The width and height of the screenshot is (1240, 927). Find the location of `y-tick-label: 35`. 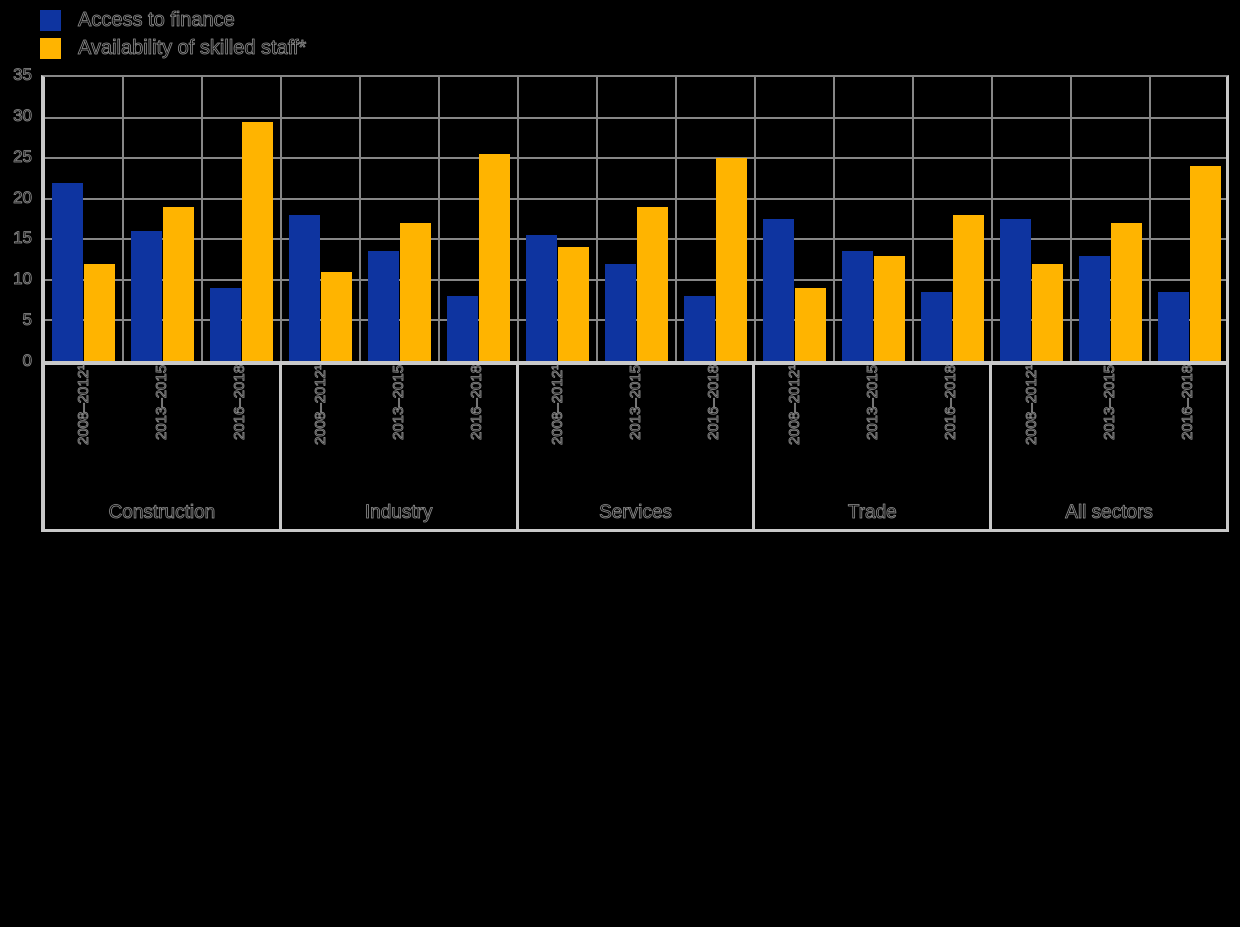

y-tick-label: 35 is located at coordinates (23, 74).